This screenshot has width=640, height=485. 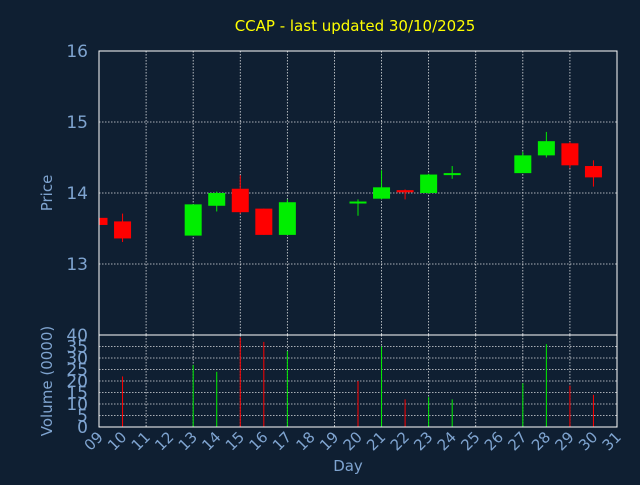 I want to click on price-axis-label: Price, so click(x=47, y=193).